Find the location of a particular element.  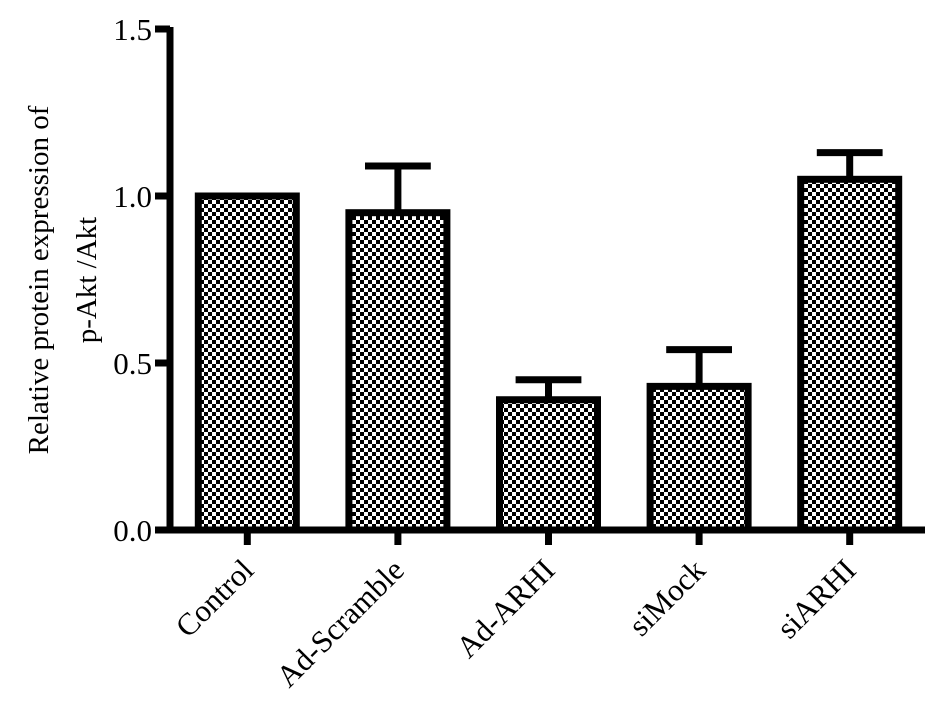

y-tick-label: 1.0 is located at coordinates (132, 196).